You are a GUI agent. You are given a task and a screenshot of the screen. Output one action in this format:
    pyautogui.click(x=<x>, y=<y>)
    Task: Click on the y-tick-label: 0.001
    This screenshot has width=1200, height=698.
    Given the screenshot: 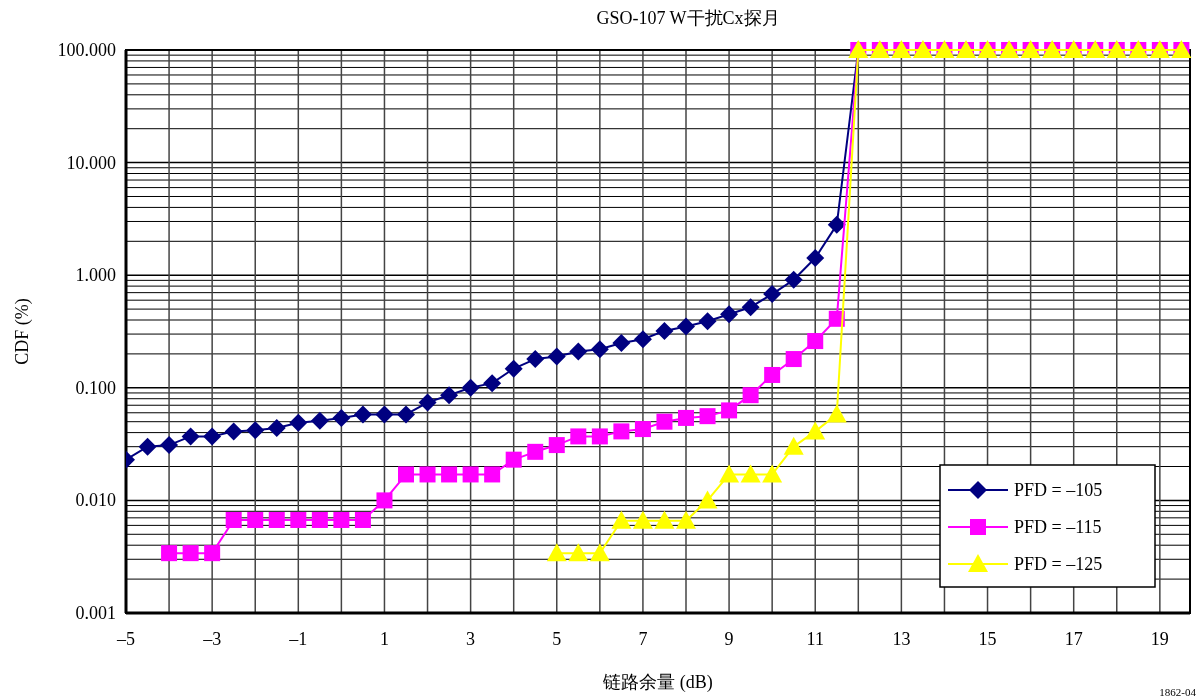 What is the action you would take?
    pyautogui.click(x=95, y=613)
    